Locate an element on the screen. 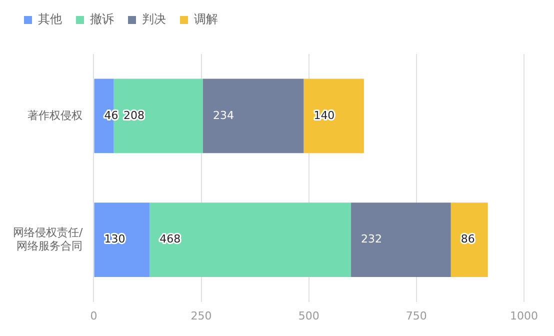 This screenshot has width=554, height=336. x-tick-label: 0 is located at coordinates (94, 315).